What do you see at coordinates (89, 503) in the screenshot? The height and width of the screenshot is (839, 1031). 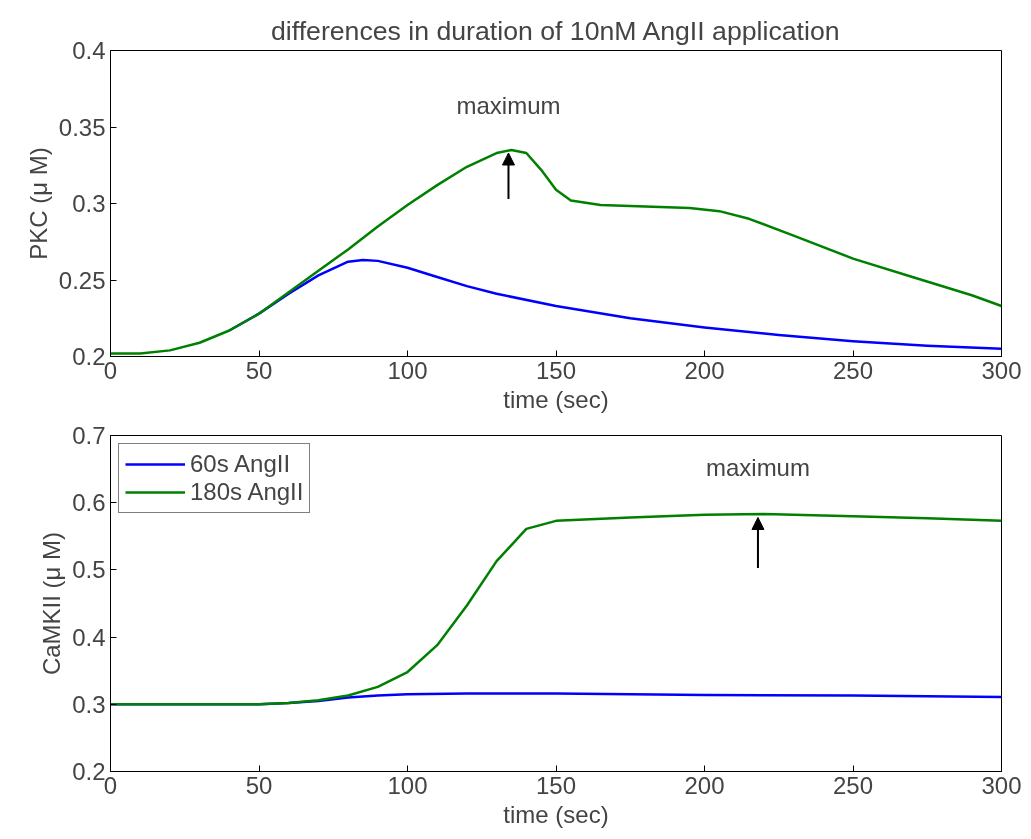 I see `y-tick-label: 0.6` at bounding box center [89, 503].